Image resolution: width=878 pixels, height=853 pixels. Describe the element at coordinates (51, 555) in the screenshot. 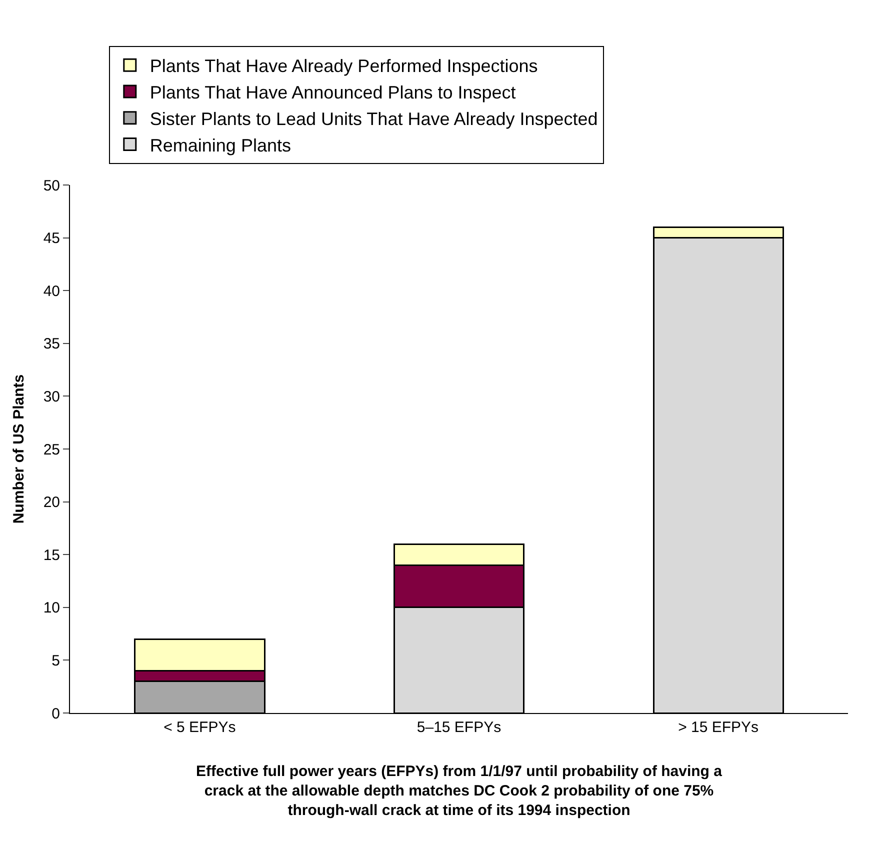

I see `y-tick-label: 15` at that location.